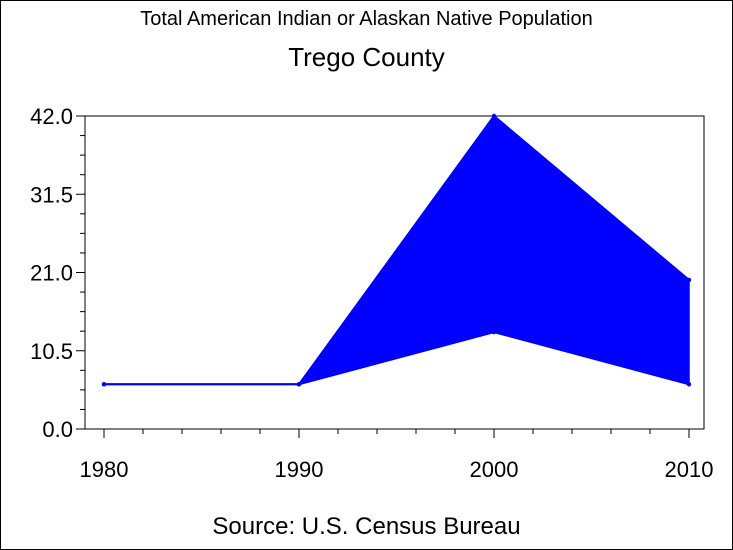 The height and width of the screenshot is (550, 733). What do you see at coordinates (397, 358) in the screenshot?
I see `lower-series-line` at bounding box center [397, 358].